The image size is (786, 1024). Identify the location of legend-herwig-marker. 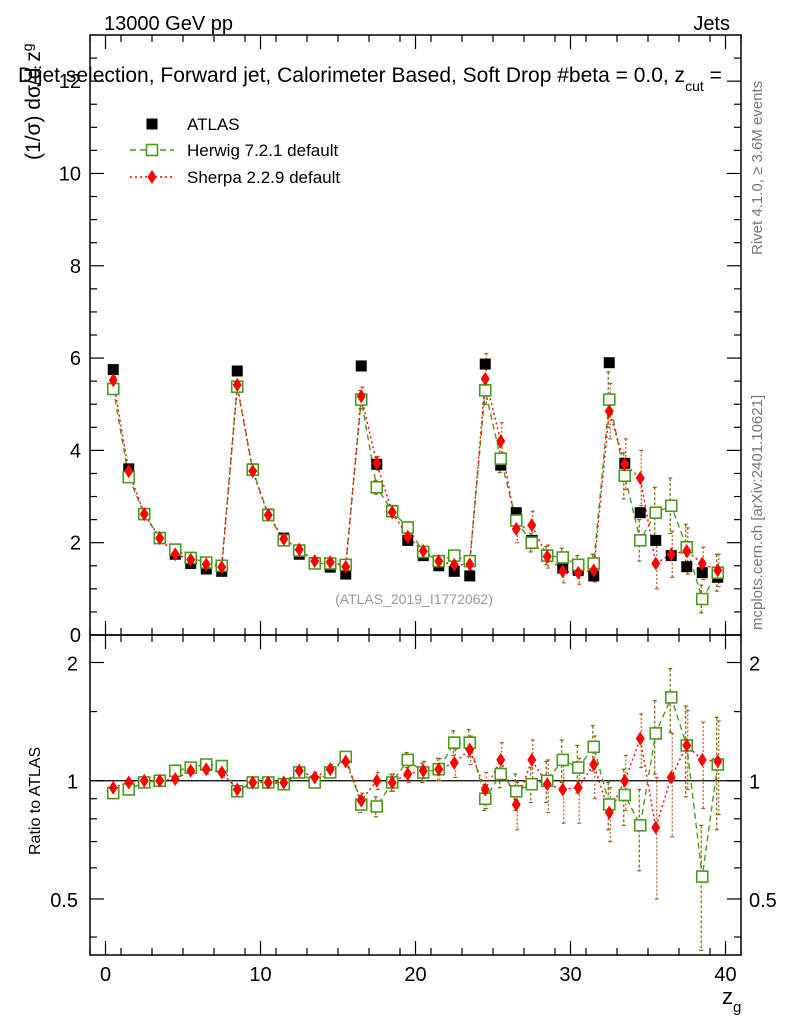
(152, 150).